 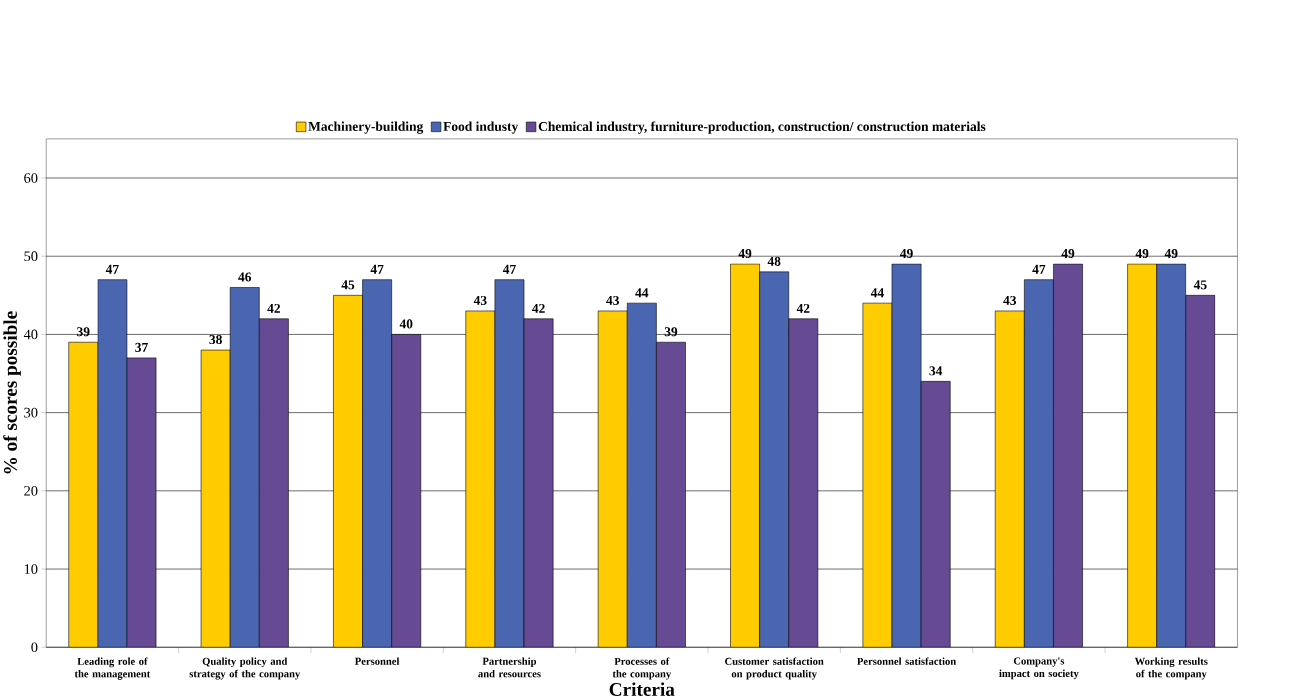 What do you see at coordinates (377, 661) in the screenshot?
I see `x-tick-label: Personnel` at bounding box center [377, 661].